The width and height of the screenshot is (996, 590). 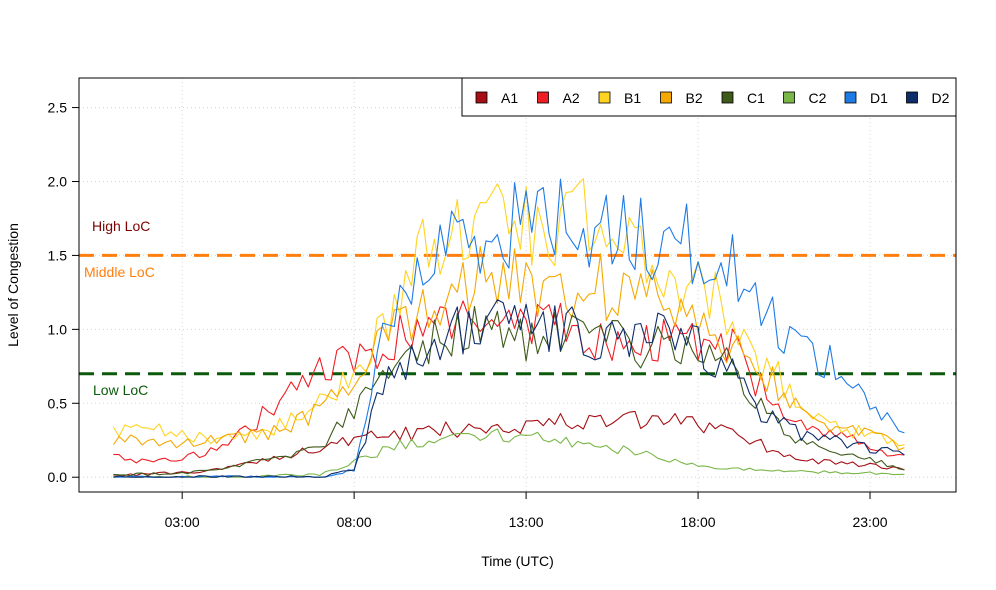 I want to click on y-tick-label: 1.5, so click(x=58, y=255).